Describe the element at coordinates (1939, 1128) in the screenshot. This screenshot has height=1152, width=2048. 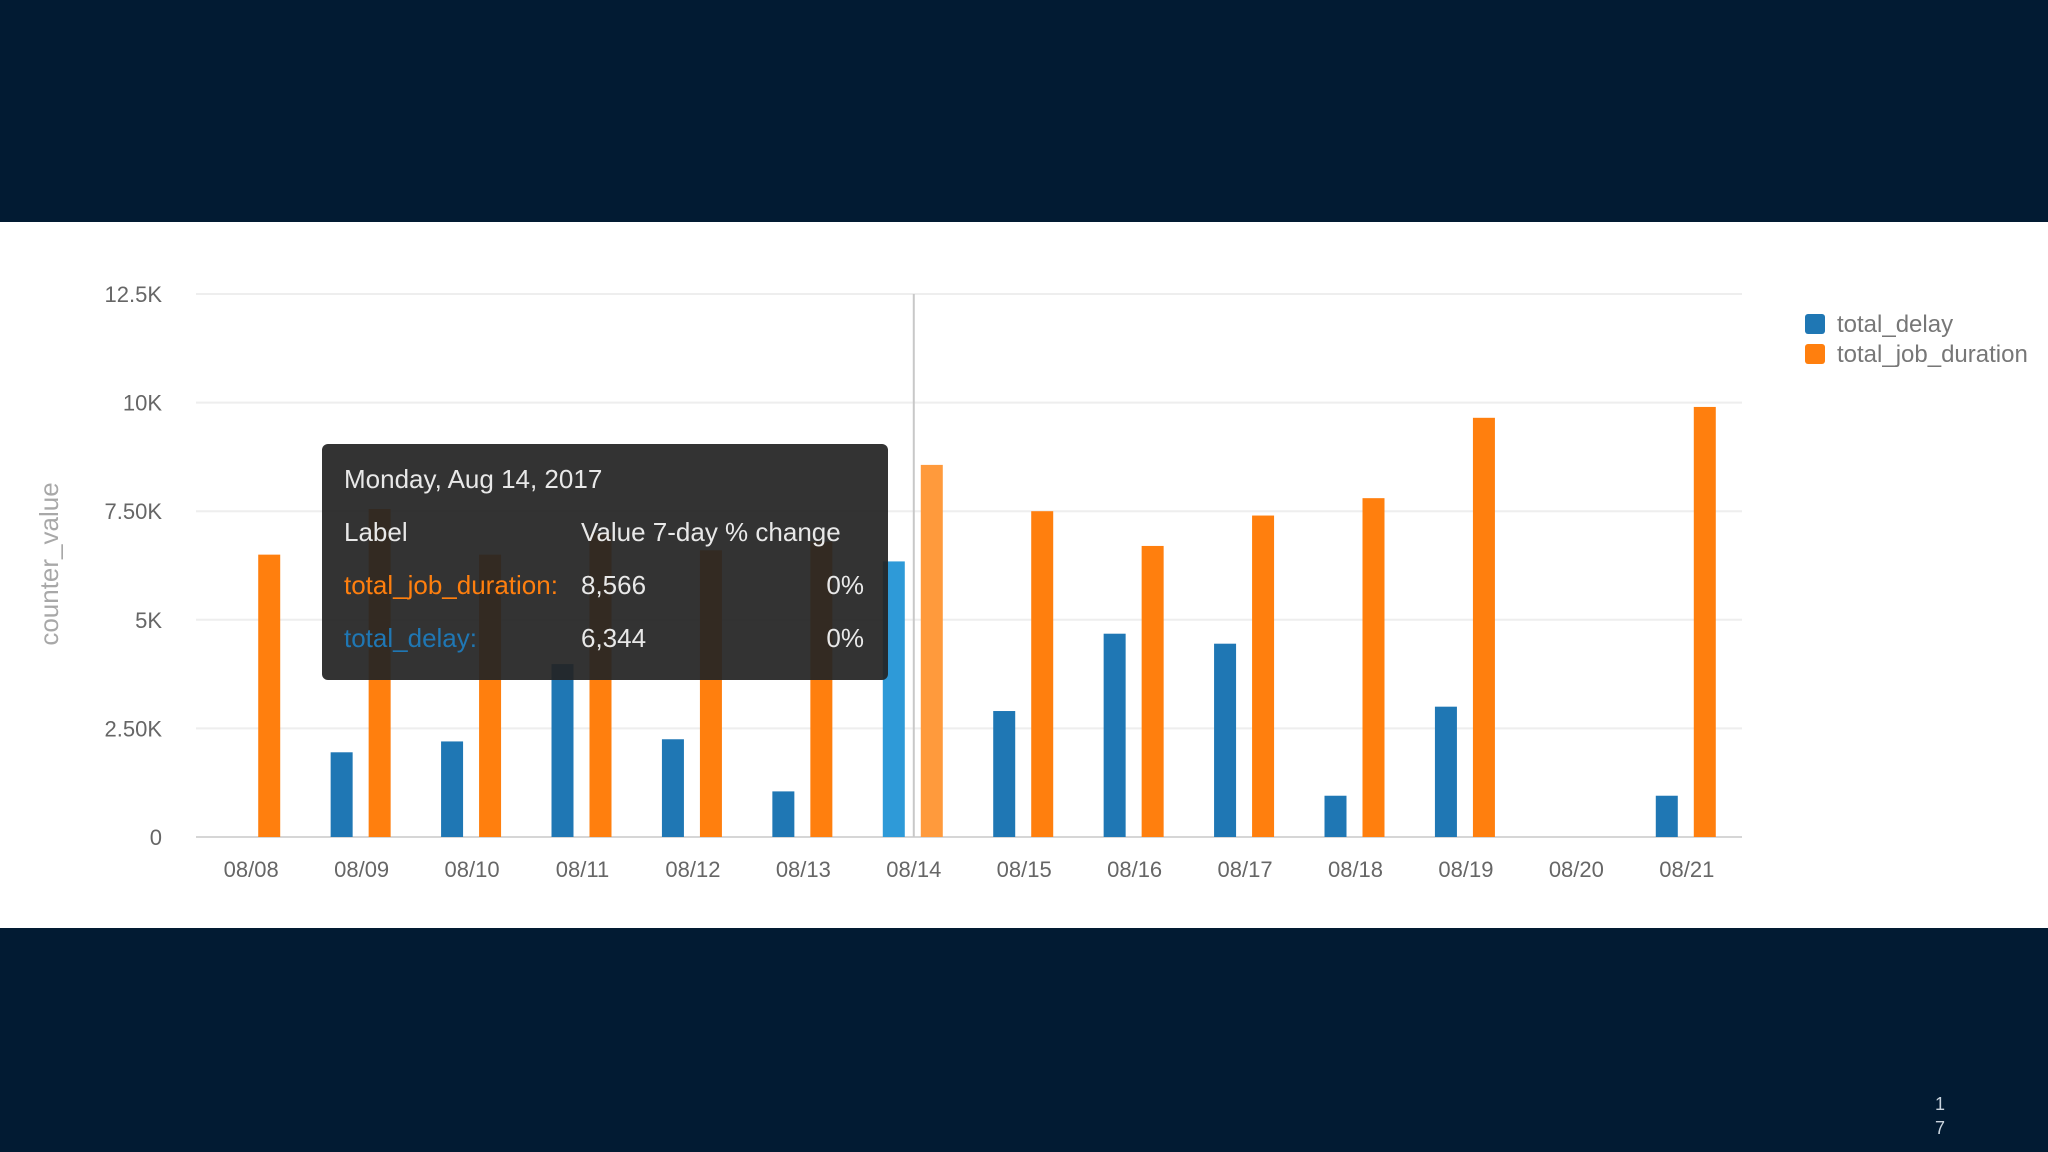
I see `page-number-line-2: 7` at that location.